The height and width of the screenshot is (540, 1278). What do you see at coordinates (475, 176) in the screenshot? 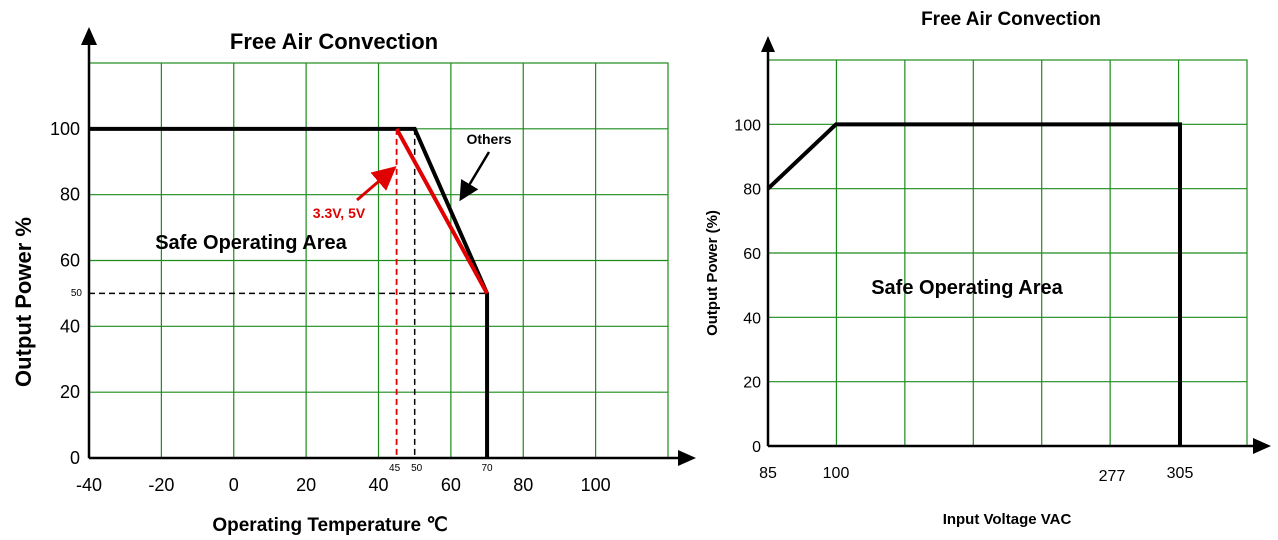
I see `callout-arrow-others` at bounding box center [475, 176].